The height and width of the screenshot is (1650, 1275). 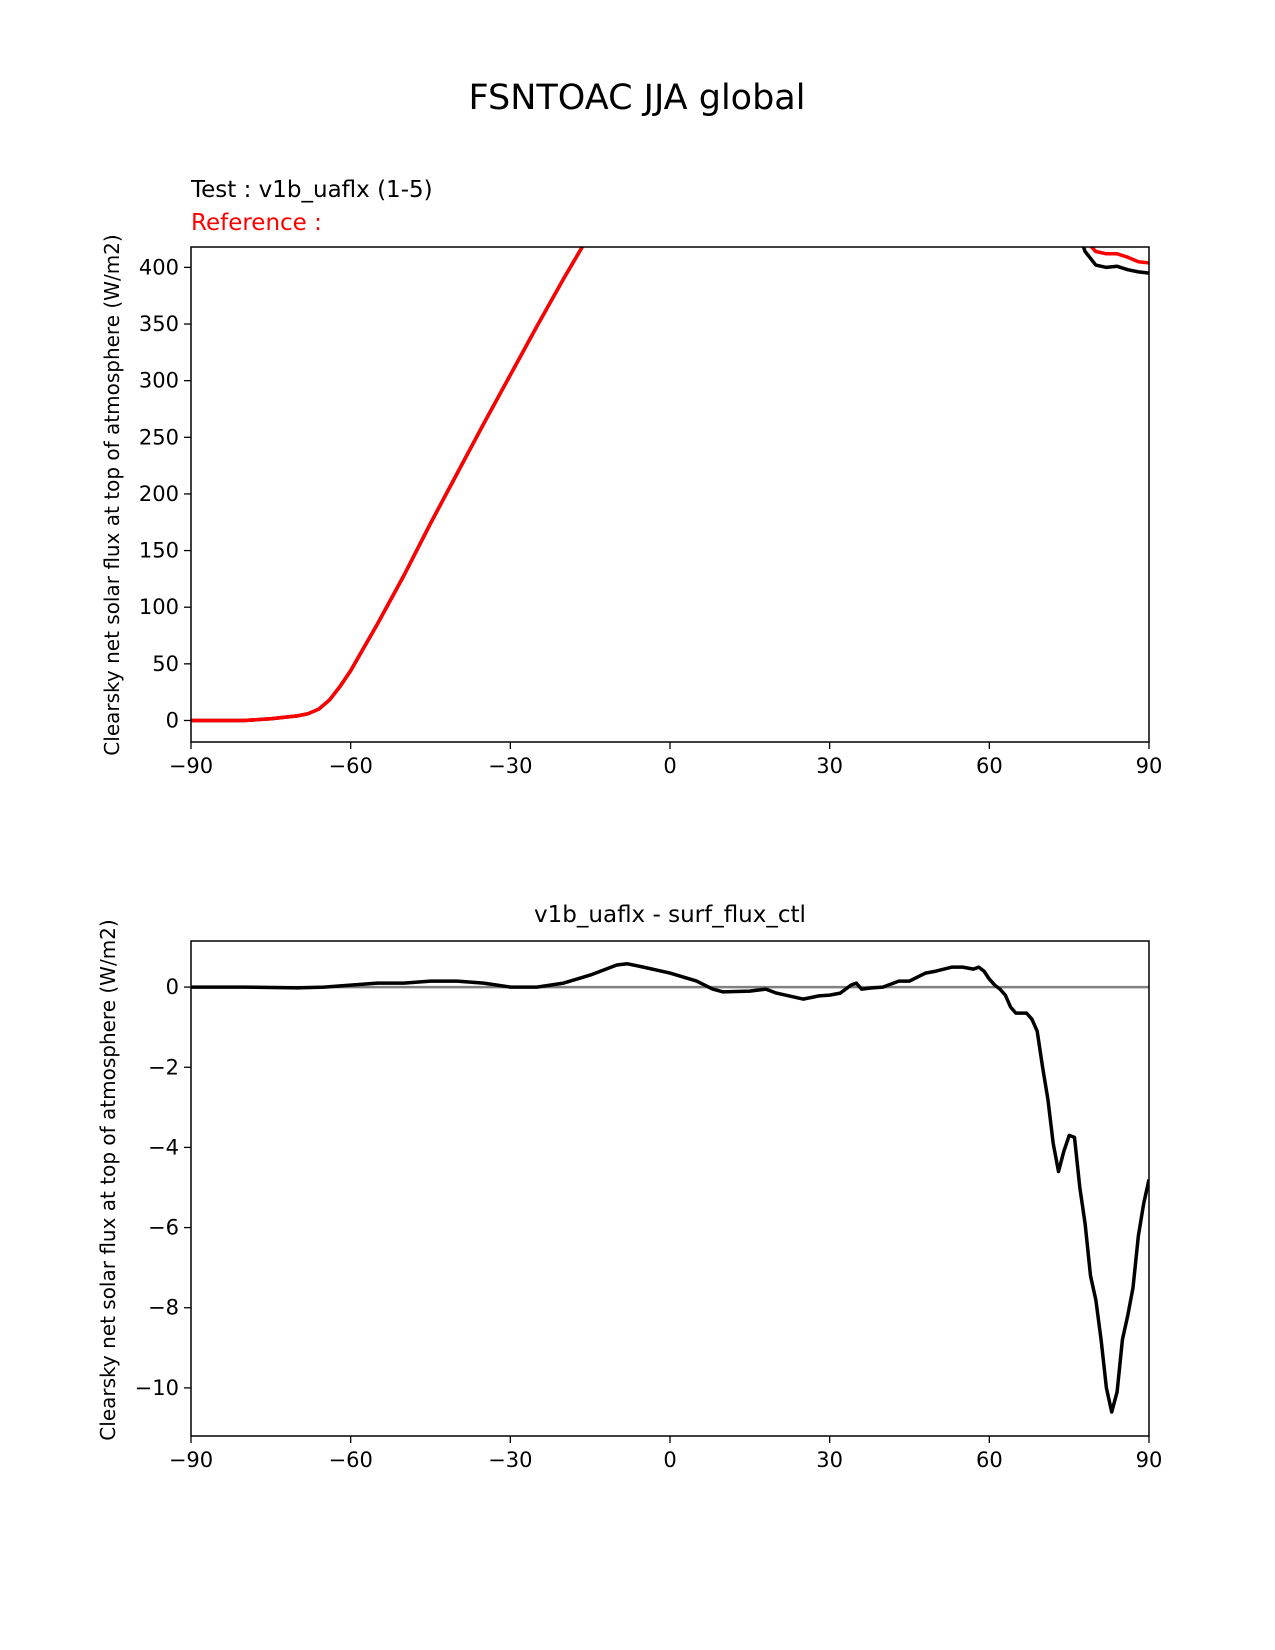 What do you see at coordinates (163, 1228) in the screenshot?
I see `y-tick-label: −6` at bounding box center [163, 1228].